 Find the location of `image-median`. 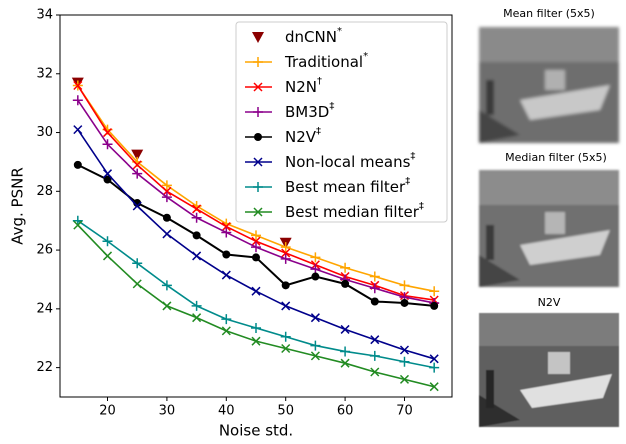

image-median is located at coordinates (549, 228).